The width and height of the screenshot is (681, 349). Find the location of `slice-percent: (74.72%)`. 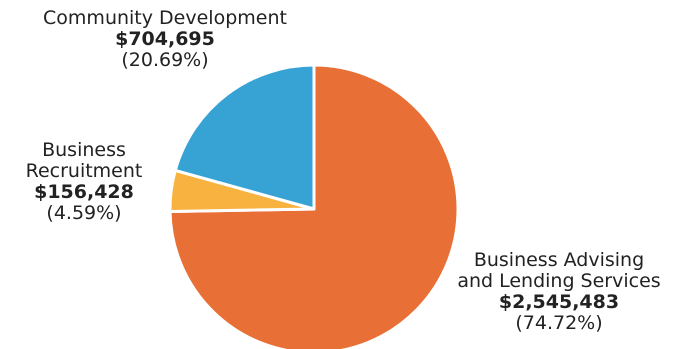

slice-percent: (74.72%) is located at coordinates (559, 323).